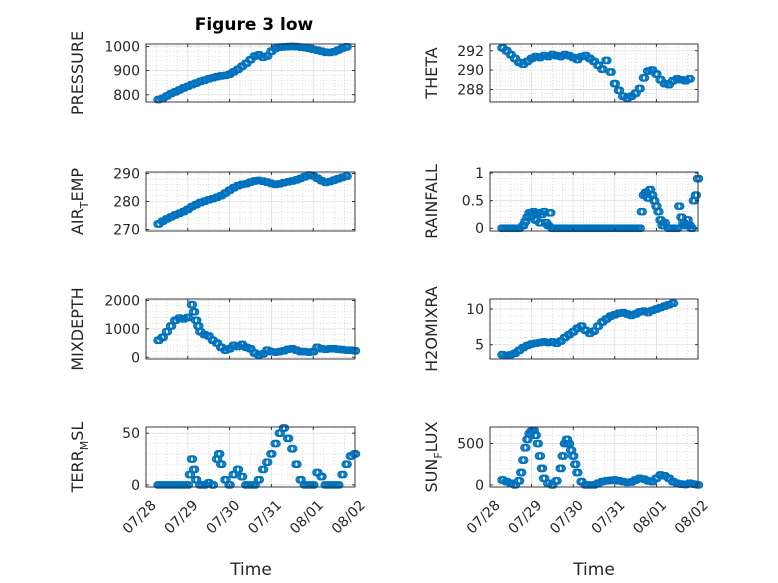  What do you see at coordinates (470, 445) in the screenshot?
I see `y-tick-label: 500` at bounding box center [470, 445].